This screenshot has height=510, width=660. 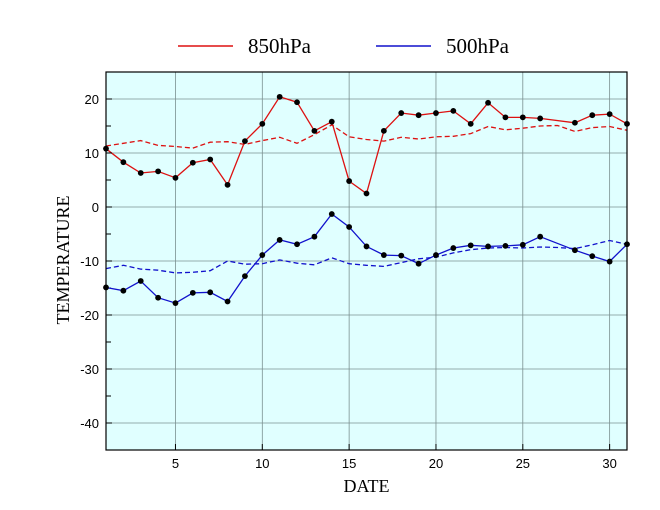 I want to click on y-axis-label: TEMPERATURE, so click(x=63, y=259).